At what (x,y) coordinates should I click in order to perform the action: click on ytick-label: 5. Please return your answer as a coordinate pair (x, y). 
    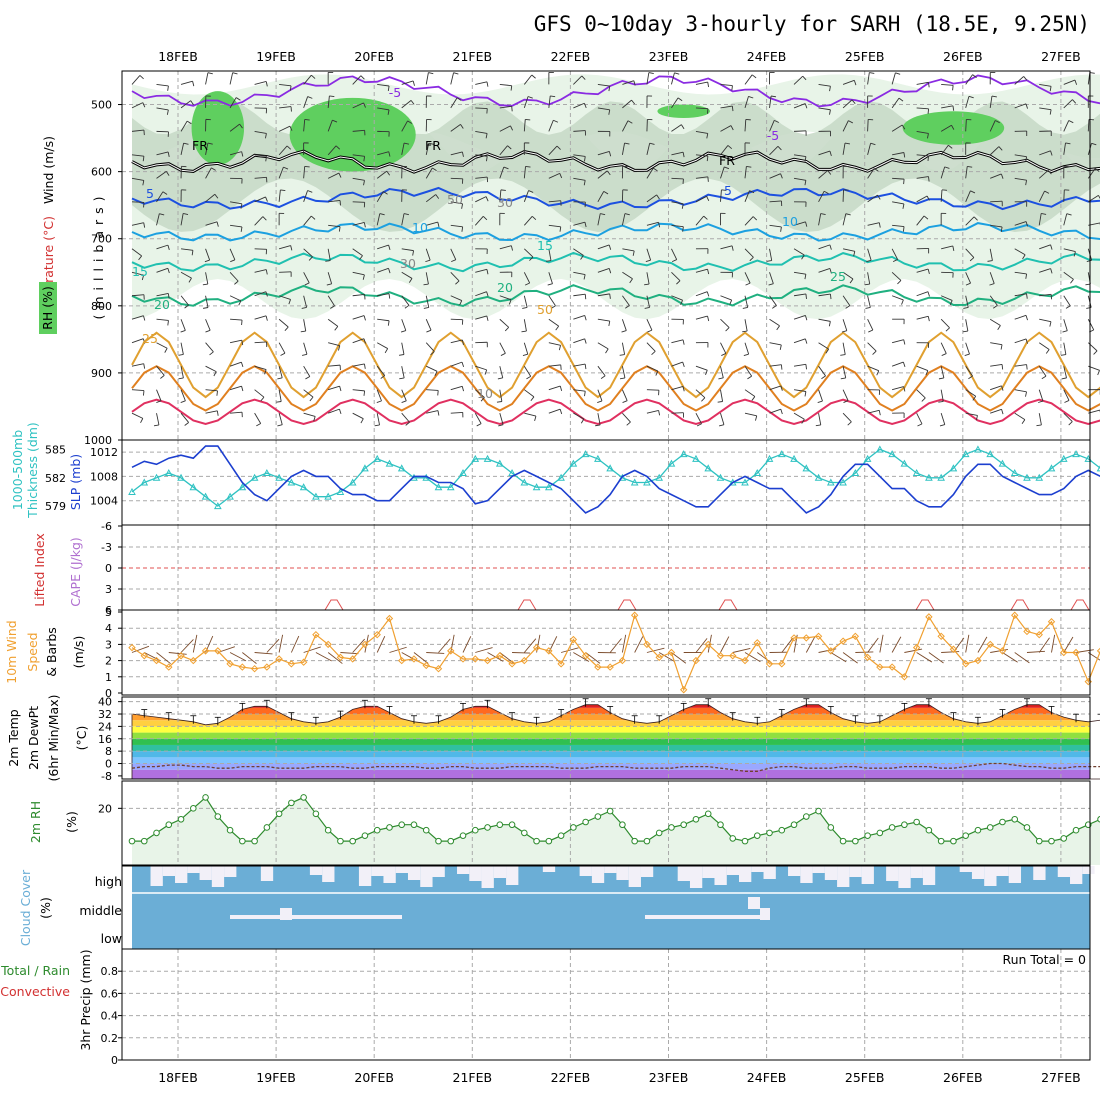
    Looking at the image, I should click on (108, 612).